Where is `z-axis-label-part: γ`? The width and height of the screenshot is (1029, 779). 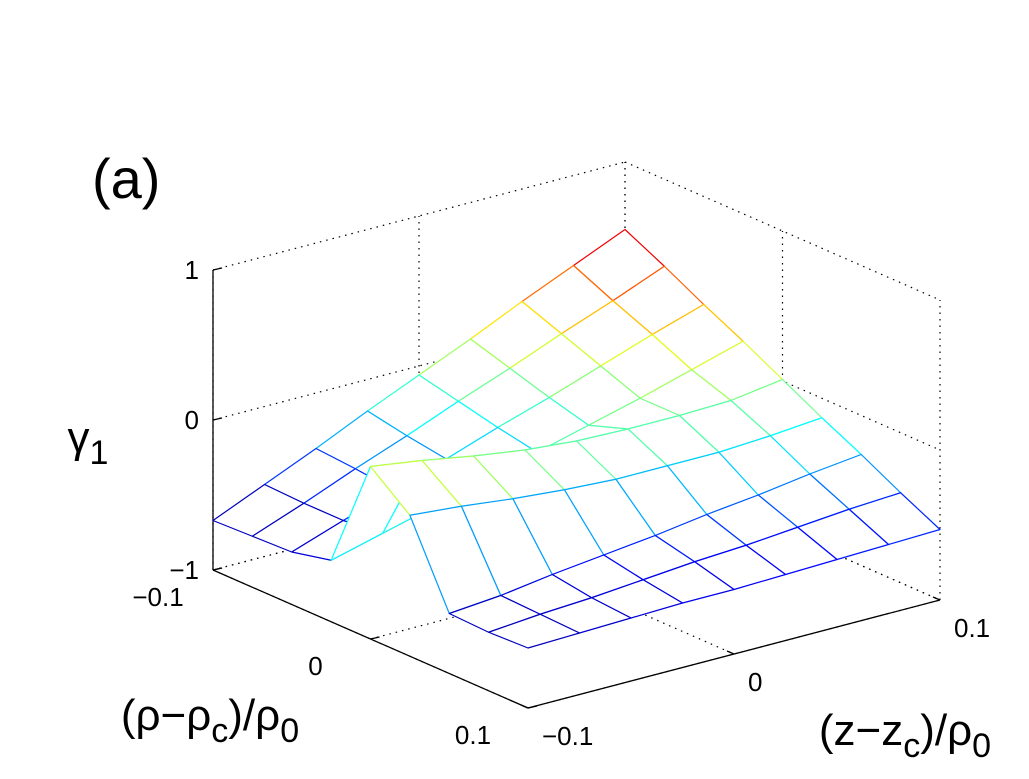 z-axis-label-part: γ is located at coordinates (79, 437).